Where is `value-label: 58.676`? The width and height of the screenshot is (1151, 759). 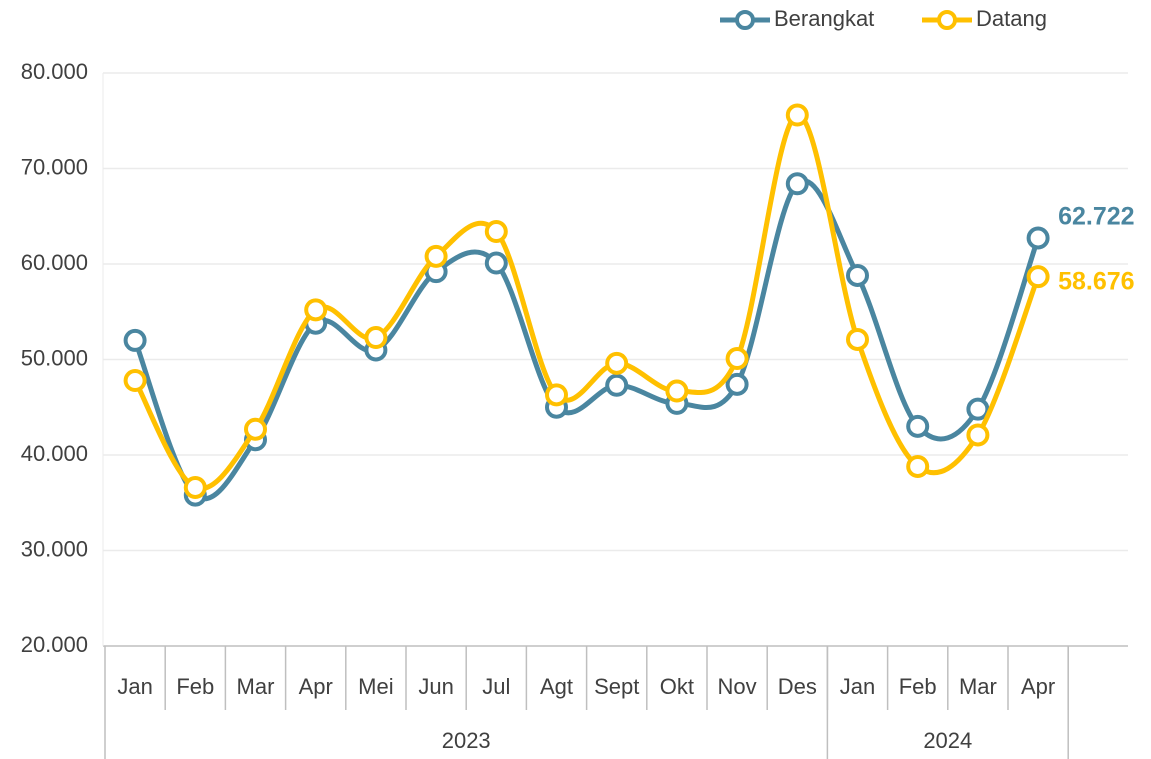 value-label: 58.676 is located at coordinates (1096, 281).